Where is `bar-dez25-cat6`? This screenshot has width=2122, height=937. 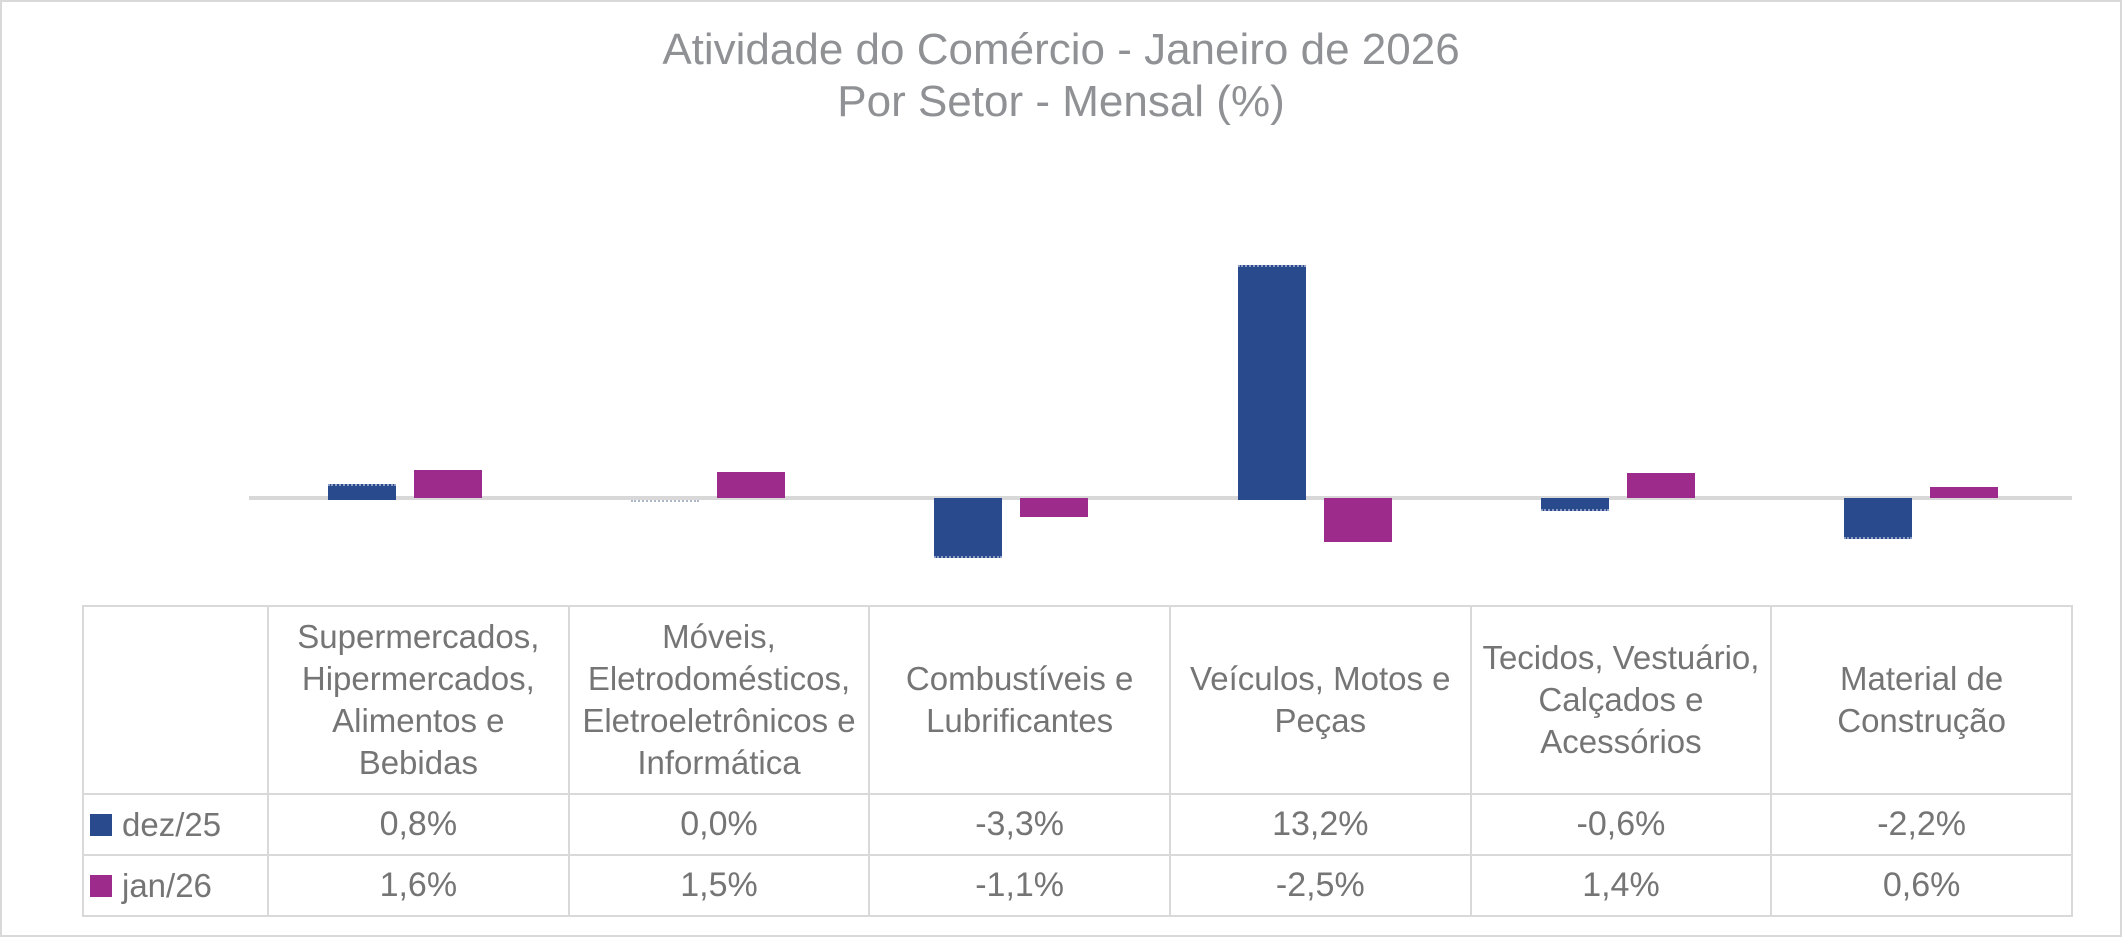 bar-dez25-cat6 is located at coordinates (1878, 518).